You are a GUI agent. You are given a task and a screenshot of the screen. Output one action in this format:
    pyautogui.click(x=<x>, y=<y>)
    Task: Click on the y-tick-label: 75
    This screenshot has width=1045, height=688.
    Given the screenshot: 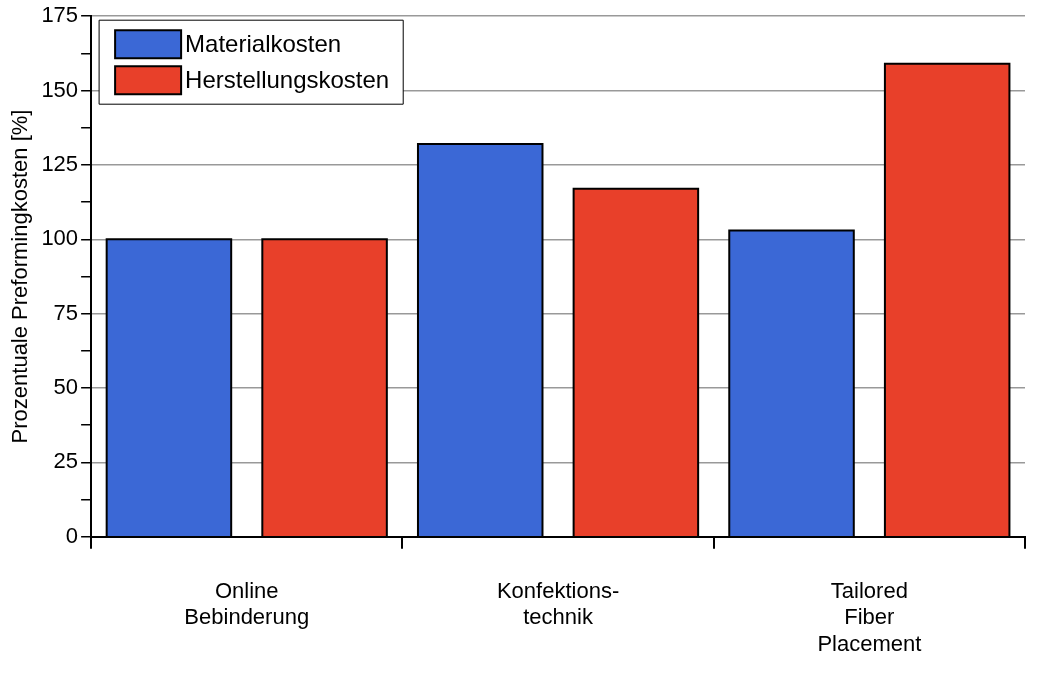 What is the action you would take?
    pyautogui.click(x=66, y=312)
    